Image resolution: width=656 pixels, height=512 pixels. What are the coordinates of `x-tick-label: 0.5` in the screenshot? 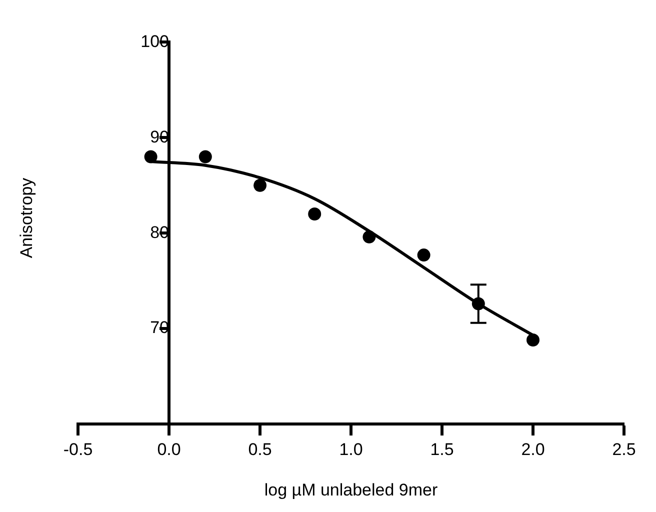 It's located at (260, 449).